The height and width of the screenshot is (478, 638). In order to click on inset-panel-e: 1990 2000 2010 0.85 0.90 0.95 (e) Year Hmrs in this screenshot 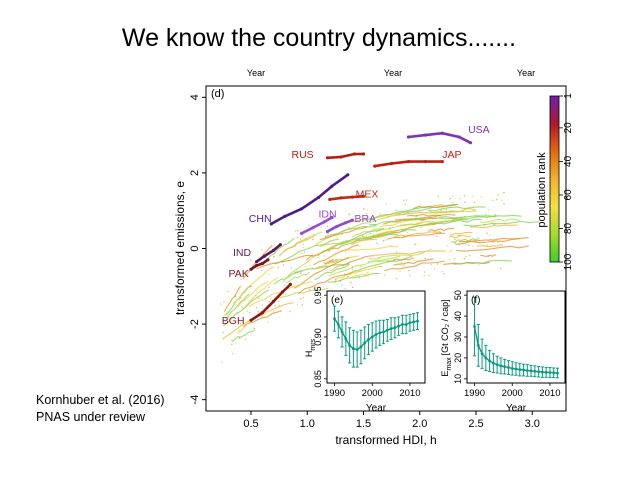, I will do `click(365, 350)`.